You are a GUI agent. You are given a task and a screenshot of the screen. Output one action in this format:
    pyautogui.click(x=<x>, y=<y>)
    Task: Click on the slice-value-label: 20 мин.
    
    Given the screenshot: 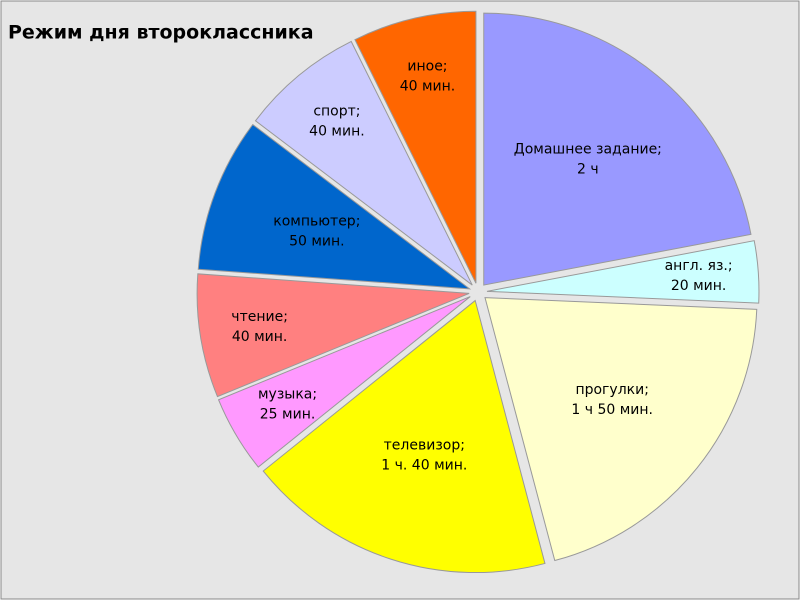 What is the action you would take?
    pyautogui.click(x=699, y=286)
    